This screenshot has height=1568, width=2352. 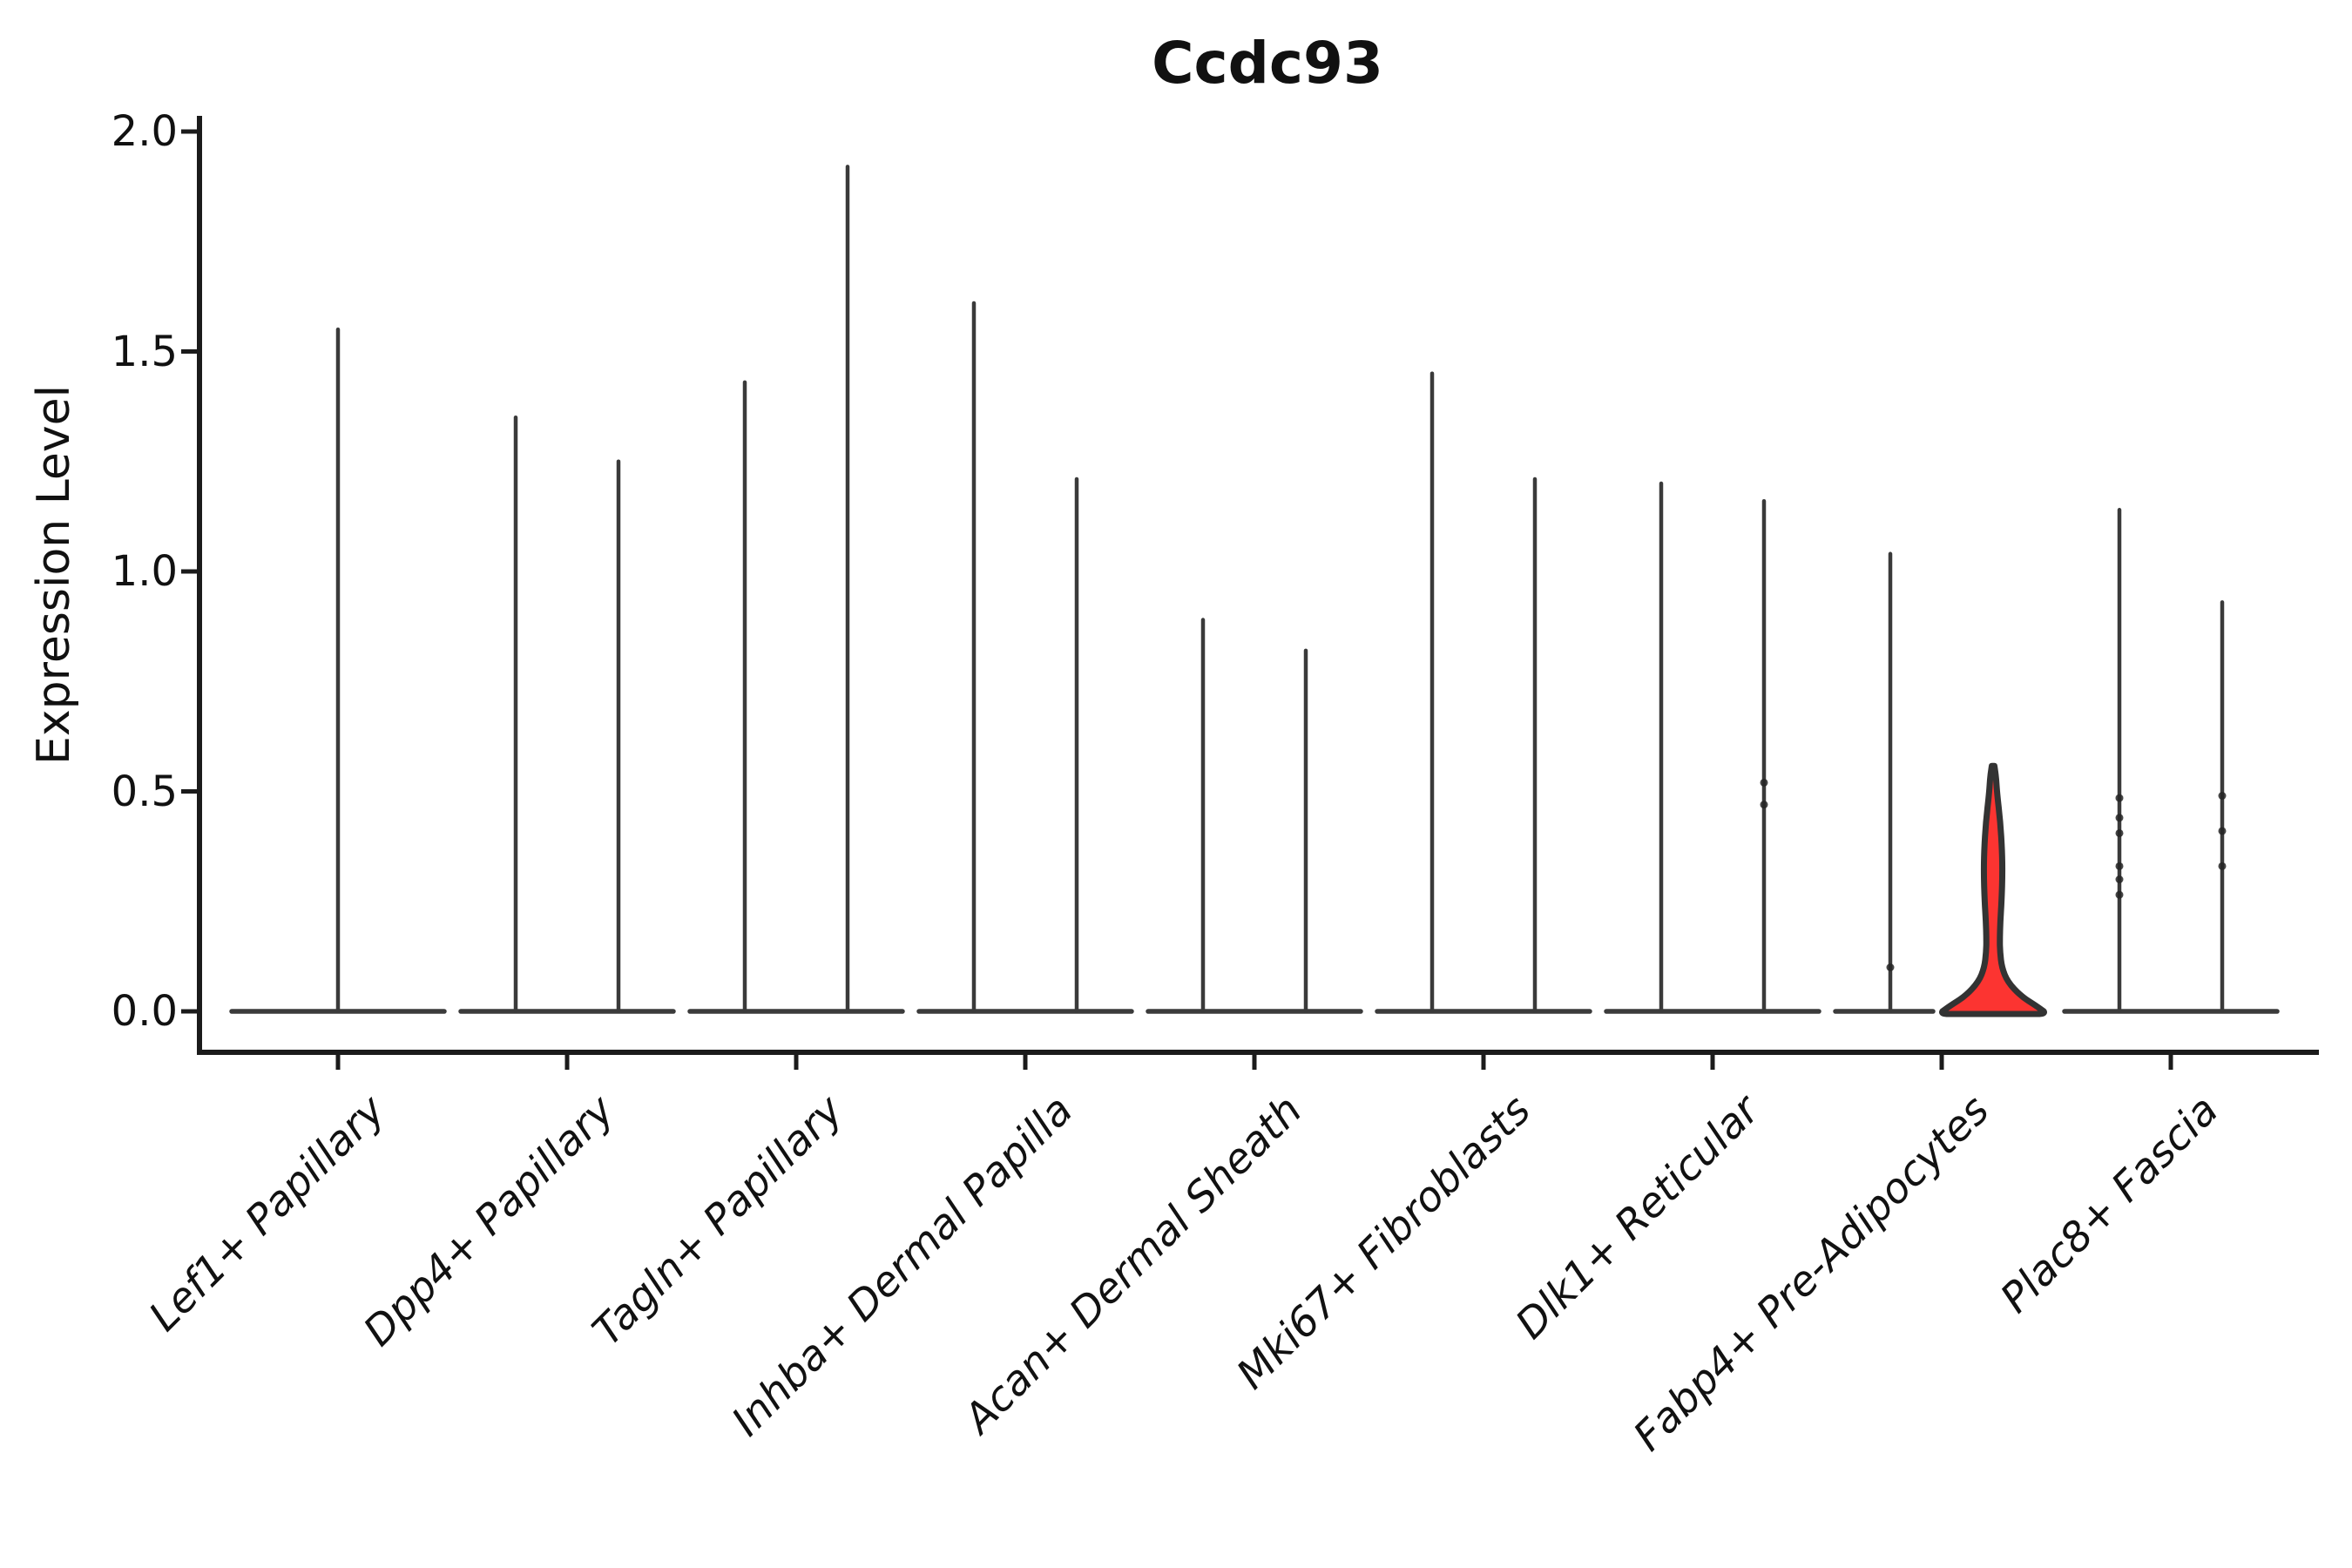 What do you see at coordinates (145, 351) in the screenshot?
I see `y-tick-label: 1.5` at bounding box center [145, 351].